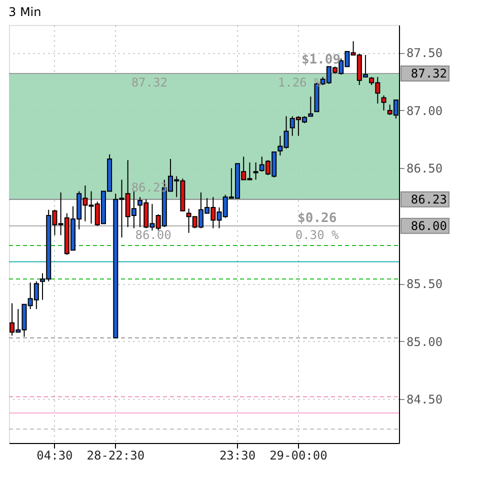  What do you see at coordinates (321, 60) in the screenshot?
I see `annotation: $1.09` at bounding box center [321, 60].